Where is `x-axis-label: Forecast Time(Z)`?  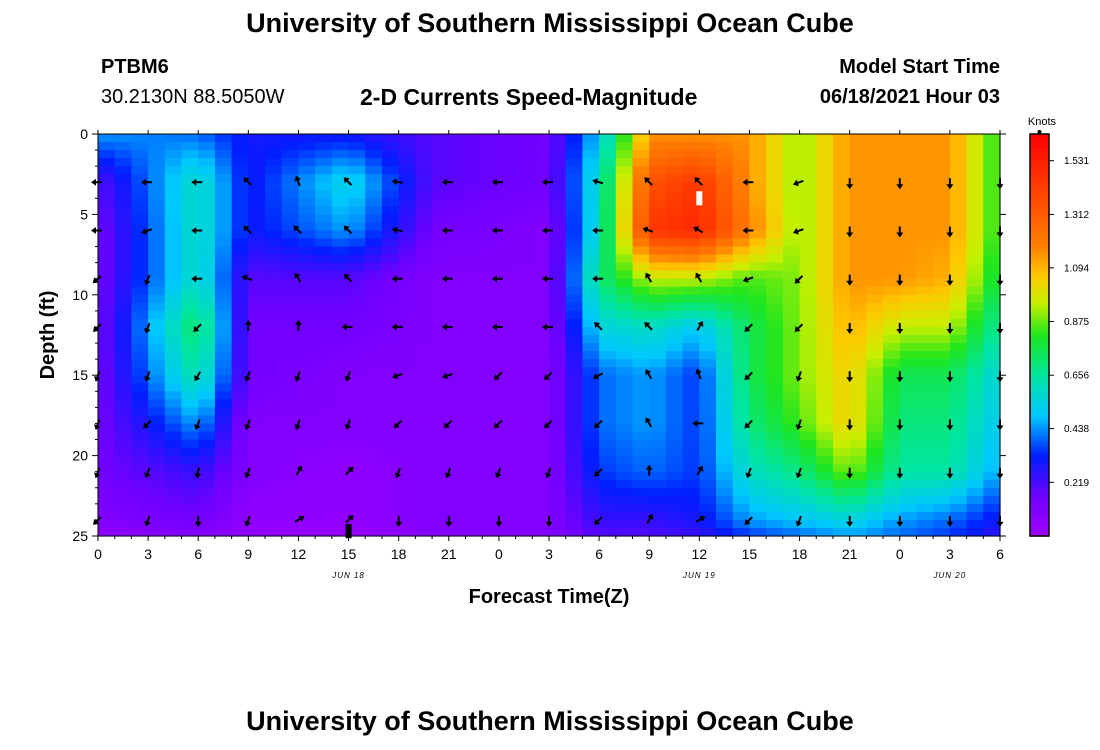 x-axis-label: Forecast Time(Z) is located at coordinates (549, 597).